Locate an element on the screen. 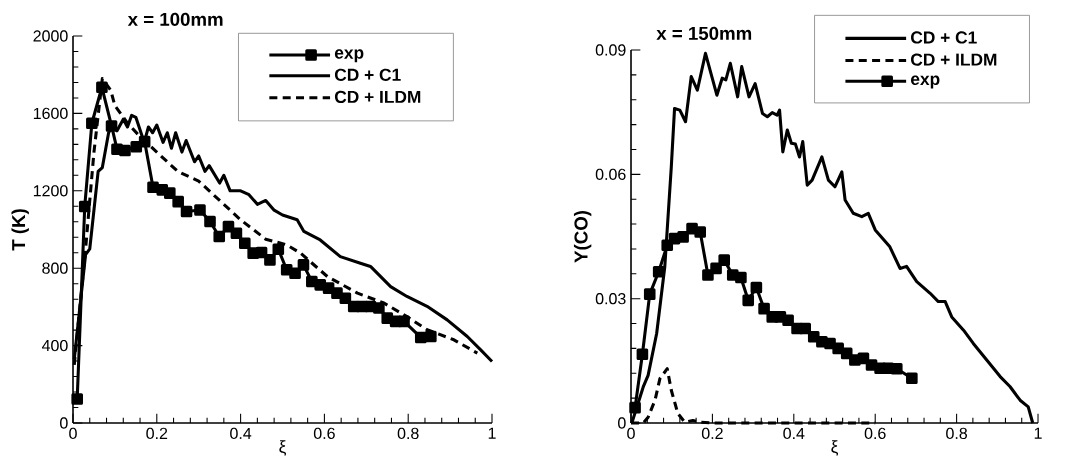 The height and width of the screenshot is (465, 1081). y-tick-label: 2000 is located at coordinates (50, 36).